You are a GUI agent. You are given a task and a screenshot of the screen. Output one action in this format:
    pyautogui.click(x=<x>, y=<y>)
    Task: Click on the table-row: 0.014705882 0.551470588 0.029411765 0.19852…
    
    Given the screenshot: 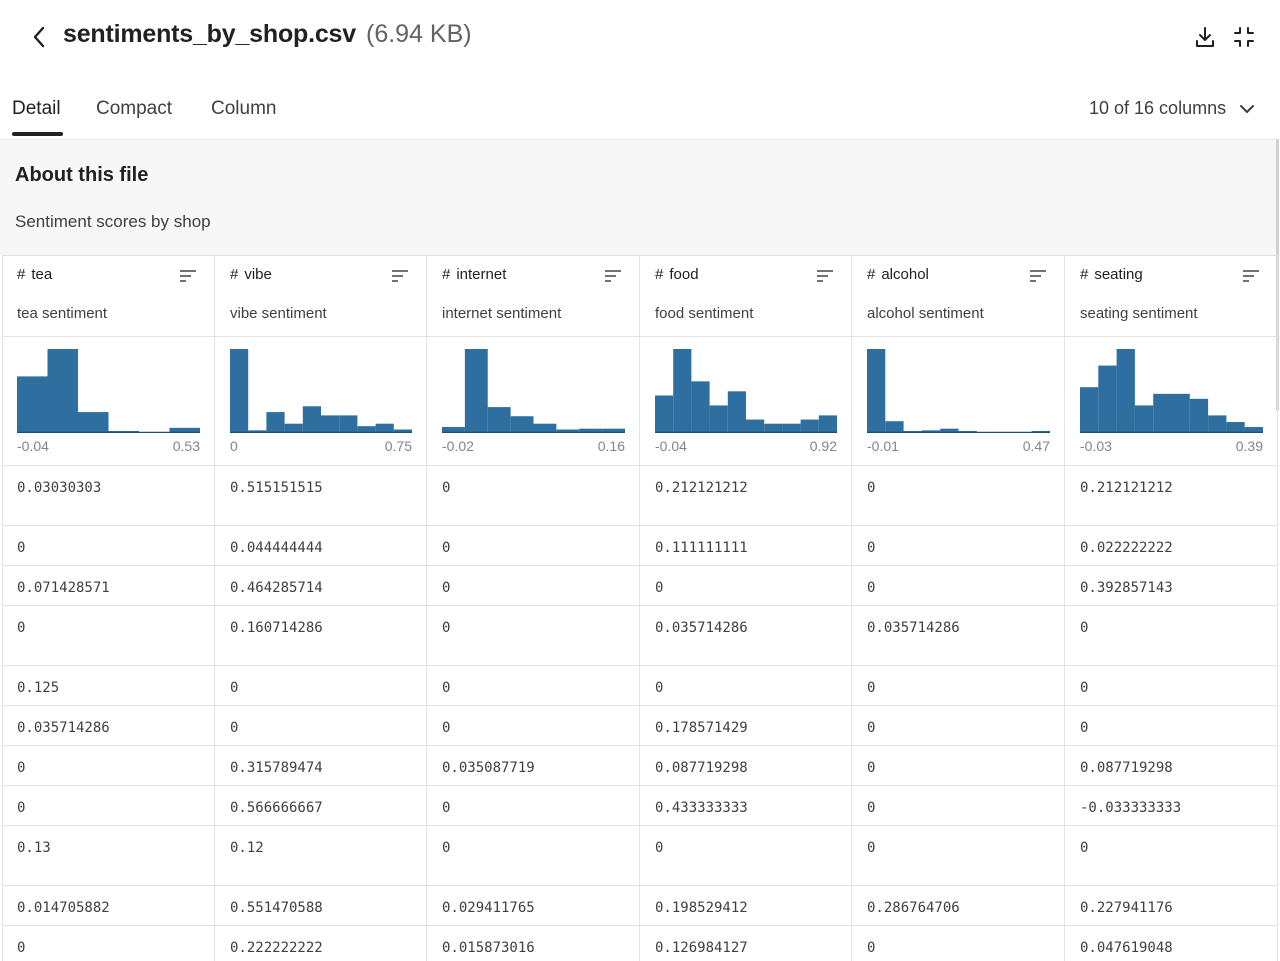 What is the action you would take?
    pyautogui.click(x=640, y=905)
    